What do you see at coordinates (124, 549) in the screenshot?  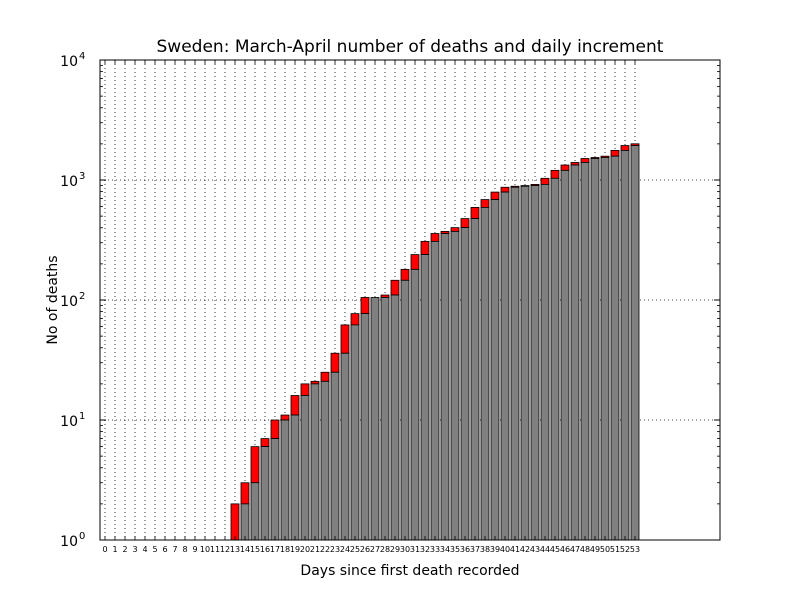 I see `x-tick-label: 2` at bounding box center [124, 549].